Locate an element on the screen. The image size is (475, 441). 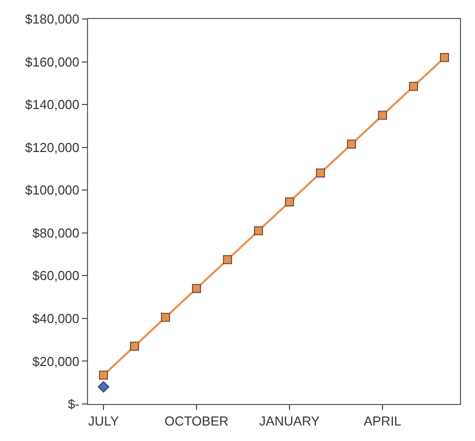
y-tick-label: $180,000 is located at coordinates (52, 19).